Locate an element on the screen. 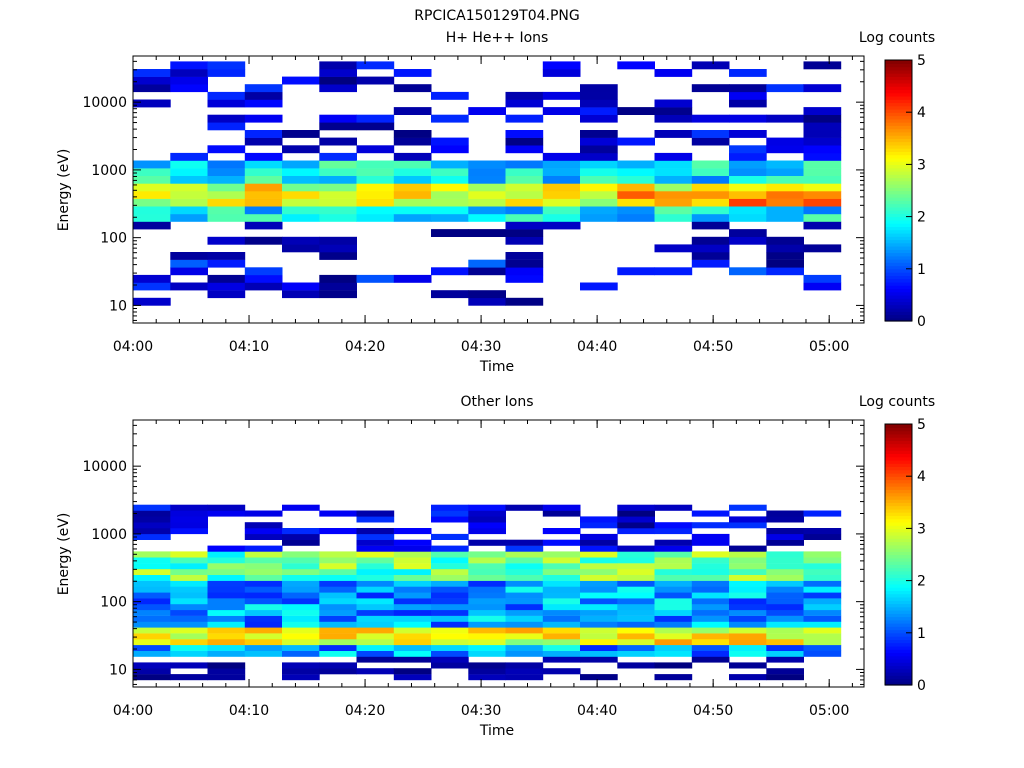  colorbar-tick-label: 4 is located at coordinates (921, 477).